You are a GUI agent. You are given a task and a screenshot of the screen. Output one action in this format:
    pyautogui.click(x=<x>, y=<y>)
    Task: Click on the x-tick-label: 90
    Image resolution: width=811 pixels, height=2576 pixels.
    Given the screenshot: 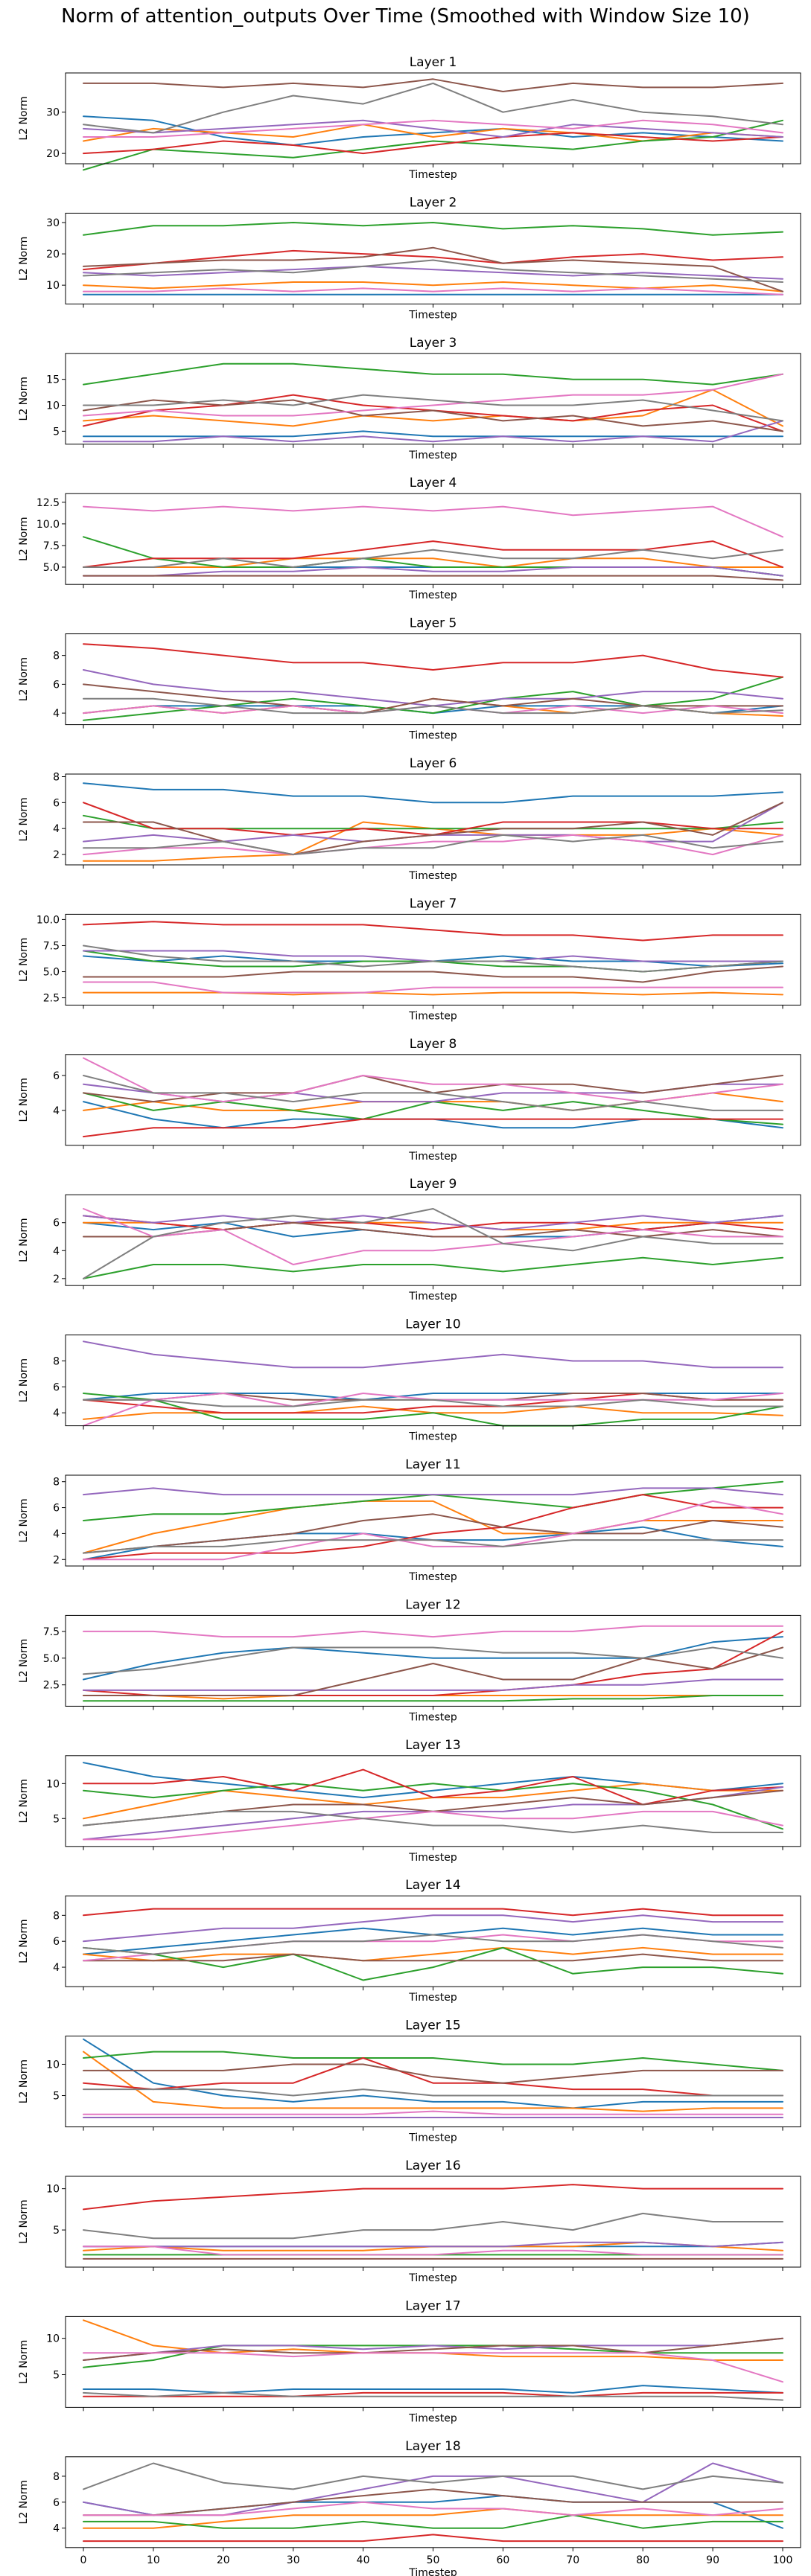 What is the action you would take?
    pyautogui.click(x=712, y=2560)
    